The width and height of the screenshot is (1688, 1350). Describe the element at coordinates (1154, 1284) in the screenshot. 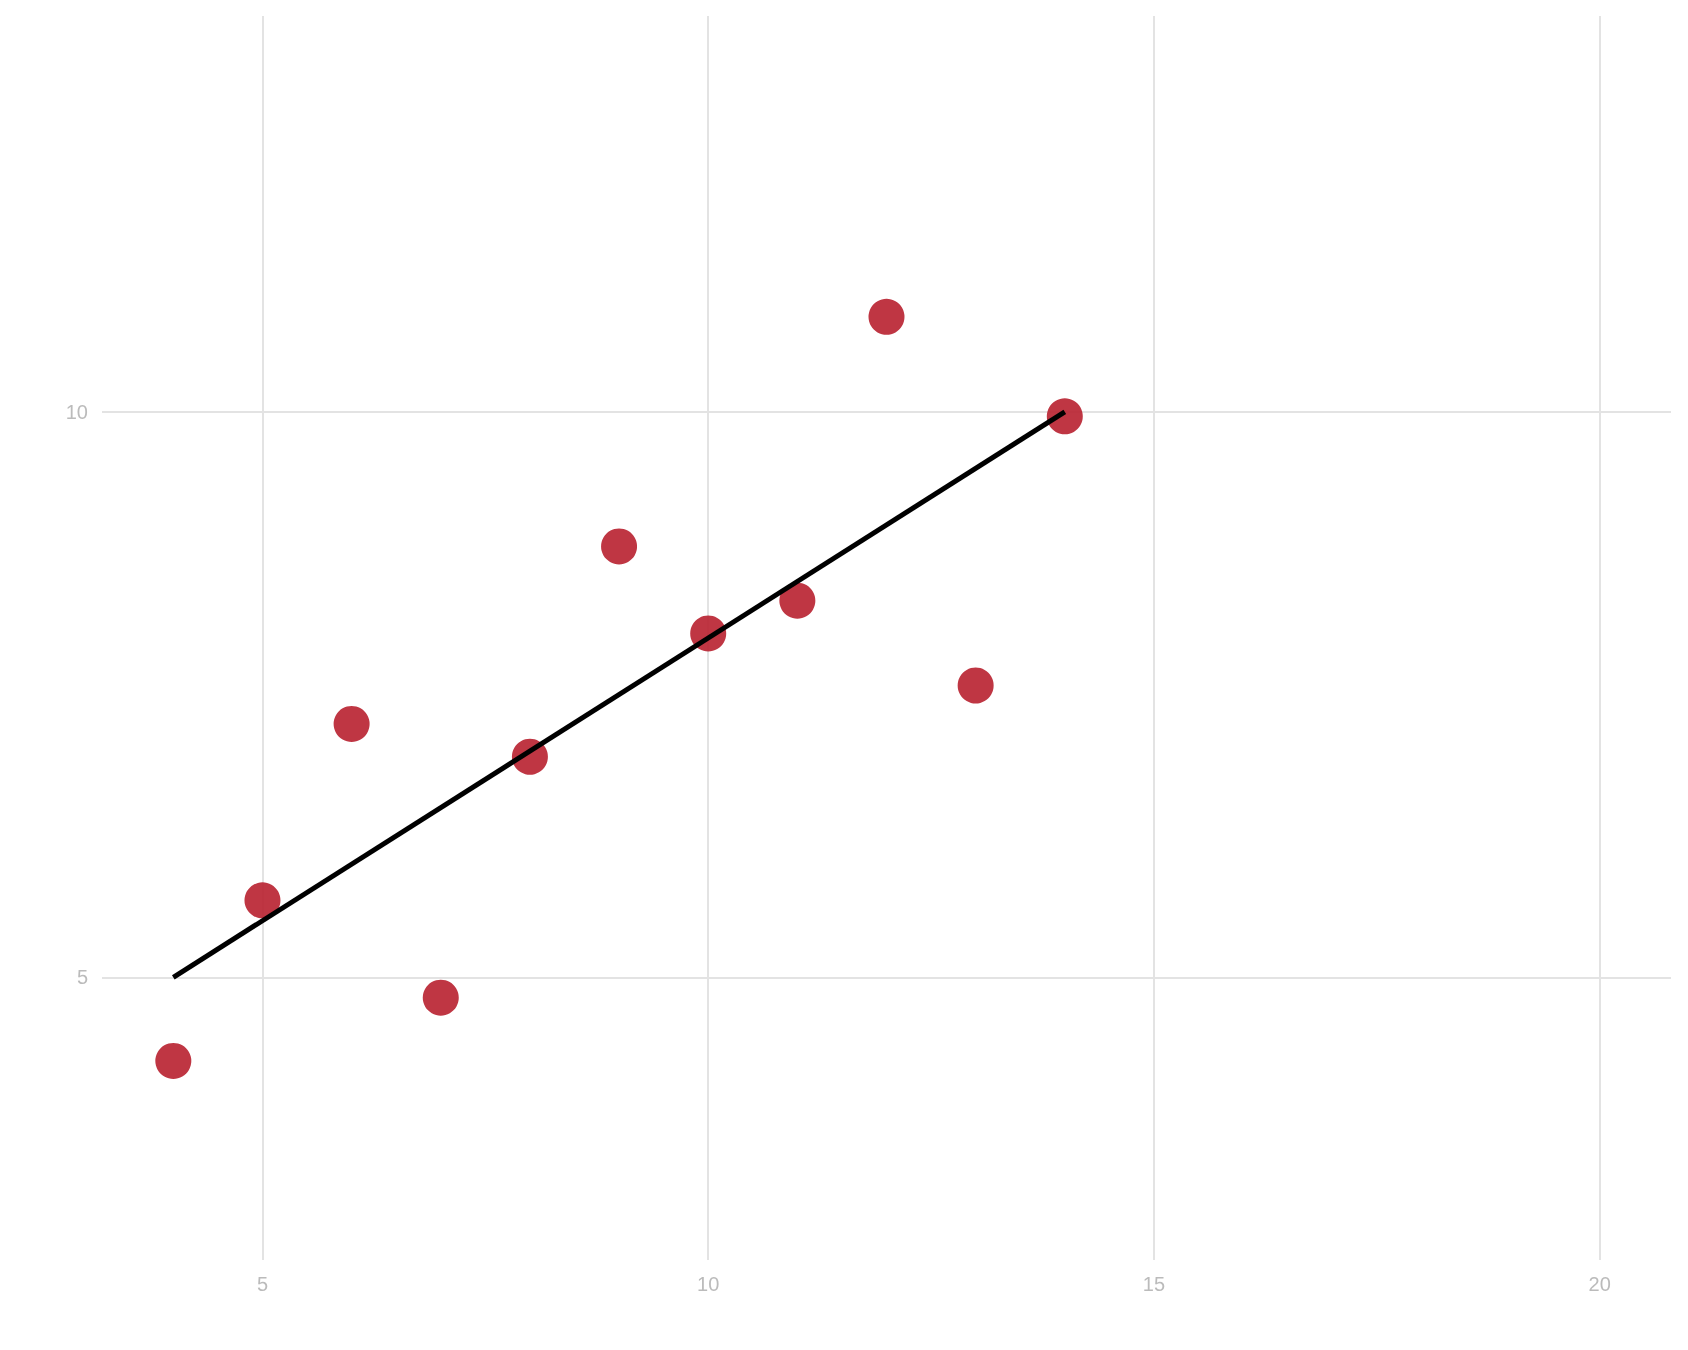

I see `x-tick-label: 15` at that location.